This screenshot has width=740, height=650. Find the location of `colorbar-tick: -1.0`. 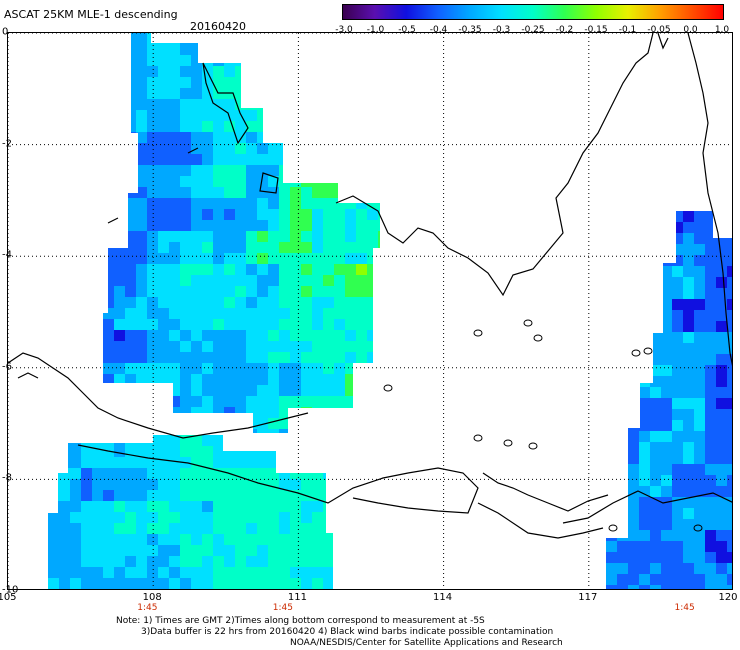

colorbar-tick: -1.0 is located at coordinates (375, 30).